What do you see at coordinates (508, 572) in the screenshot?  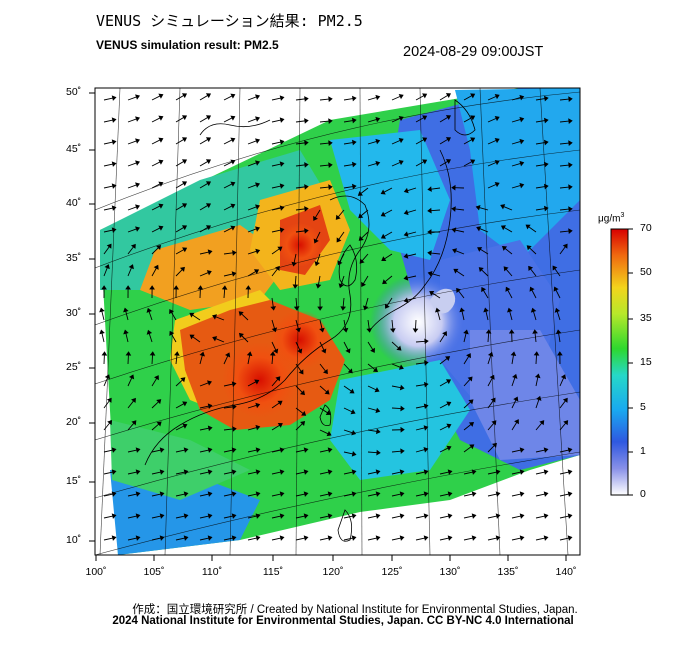 I see `lon-label-135: 135˚` at bounding box center [508, 572].